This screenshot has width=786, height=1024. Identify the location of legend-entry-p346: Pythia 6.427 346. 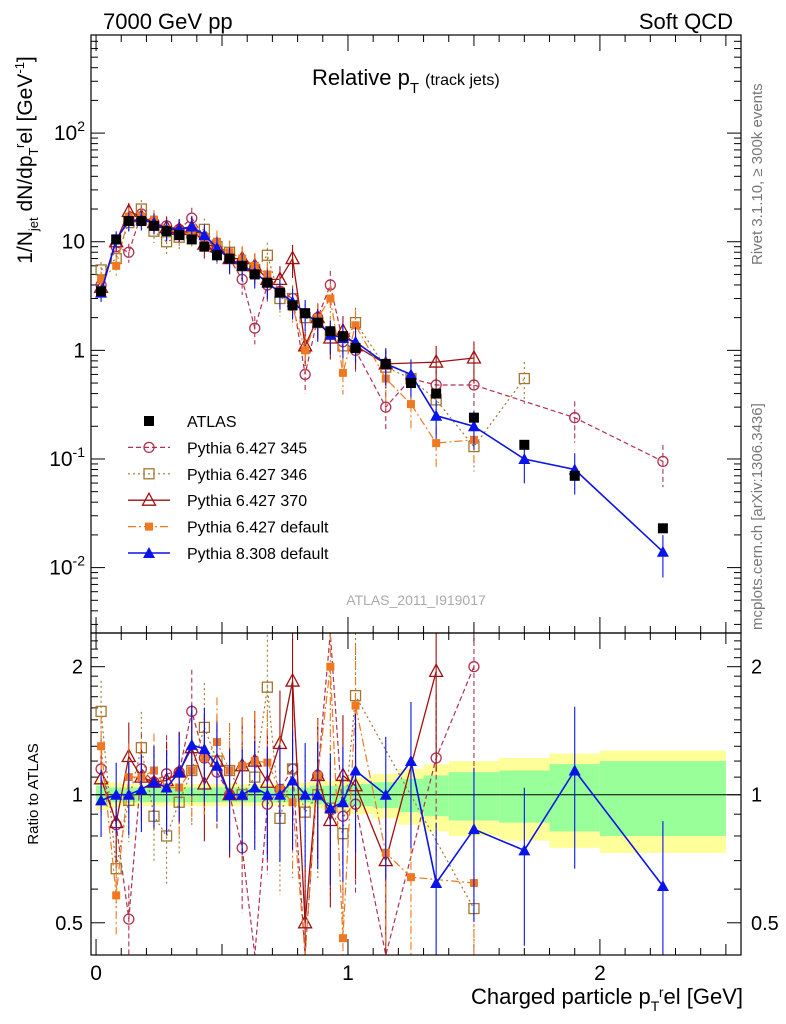
(217, 475).